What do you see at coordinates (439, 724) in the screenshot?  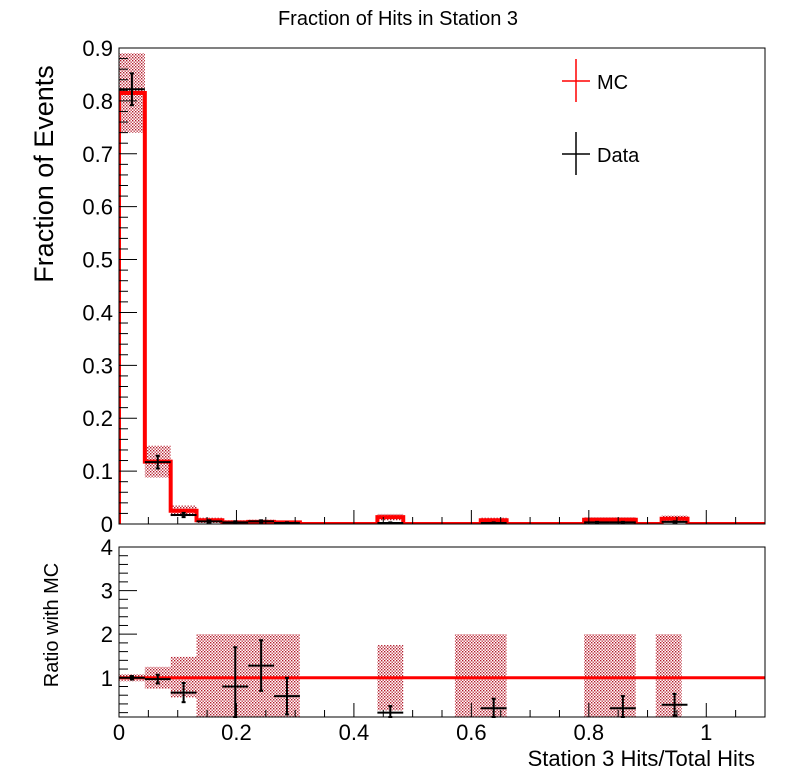 I see `ratio-x-axis: 0 0.2 0.4 0.6 0.8 1` at bounding box center [439, 724].